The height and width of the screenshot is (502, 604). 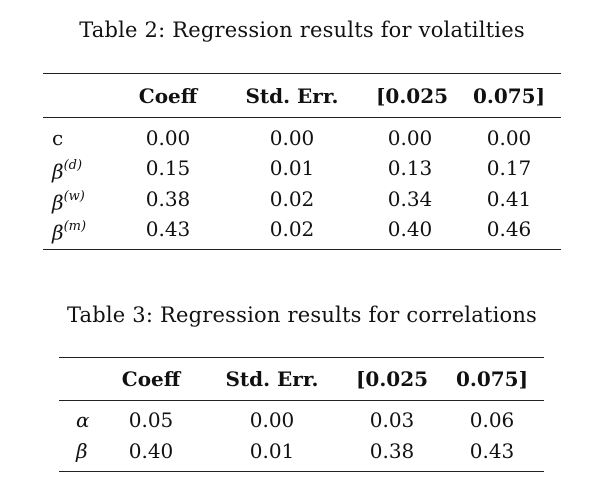 I want to click on cell-upper: 0.46, so click(x=509, y=229).